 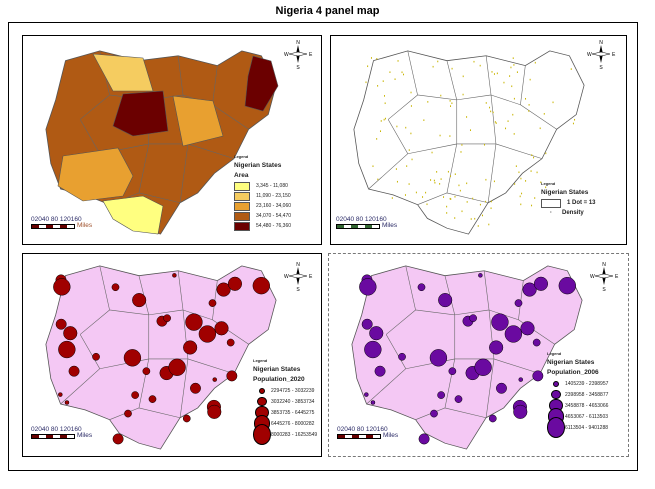 What do you see at coordinates (61, 432) in the screenshot?
I see `scale-bar: 02040 80 120160 Miles` at bounding box center [61, 432].